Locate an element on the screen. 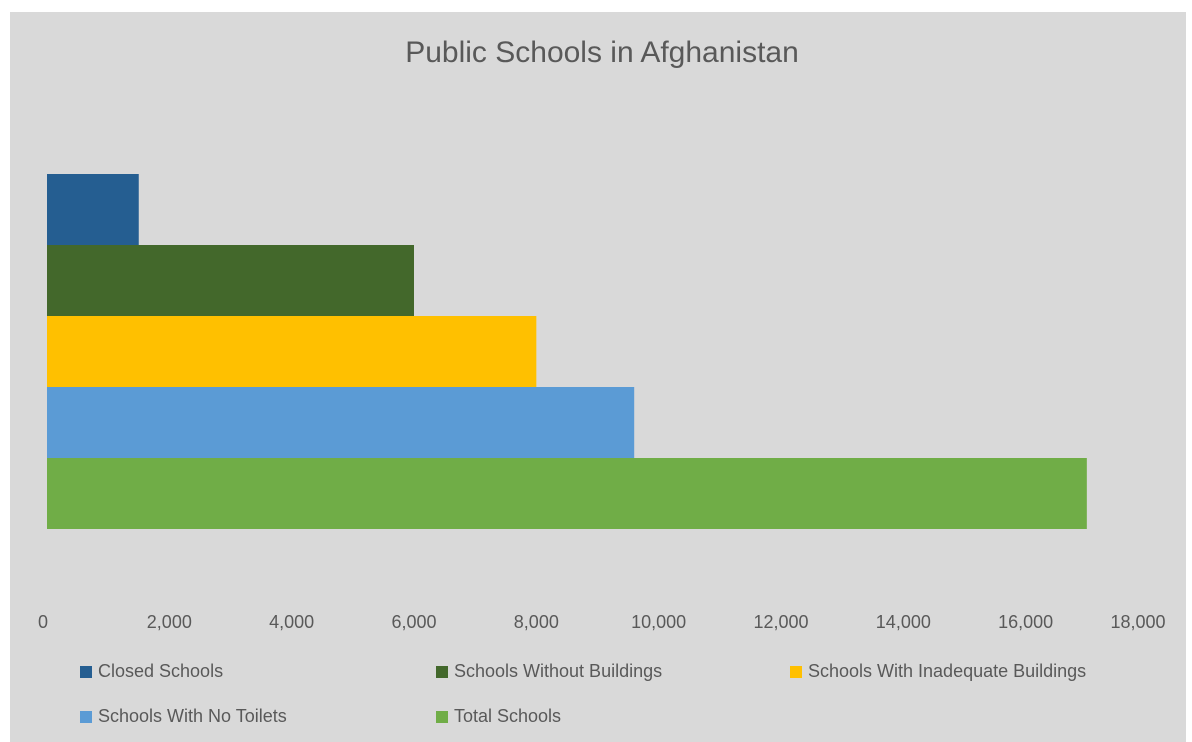 Image resolution: width=1192 pixels, height=742 pixels. legend-item-schools-without-buildings: Schools Without Buildings is located at coordinates (549, 671).